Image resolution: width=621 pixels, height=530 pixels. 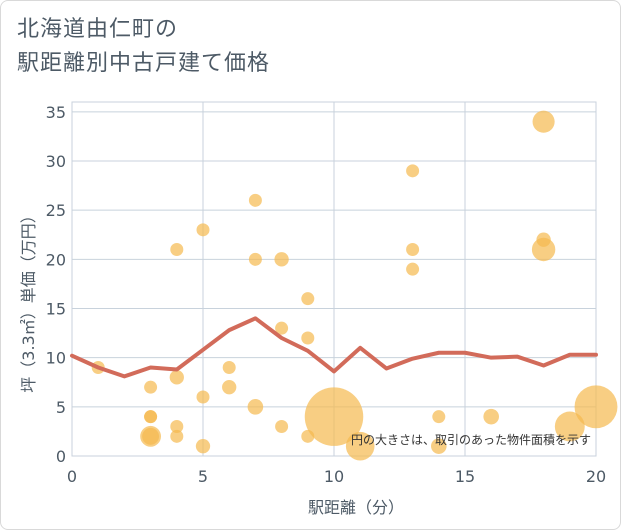 I want to click on y-tick-label: 30, so click(x=56, y=161).